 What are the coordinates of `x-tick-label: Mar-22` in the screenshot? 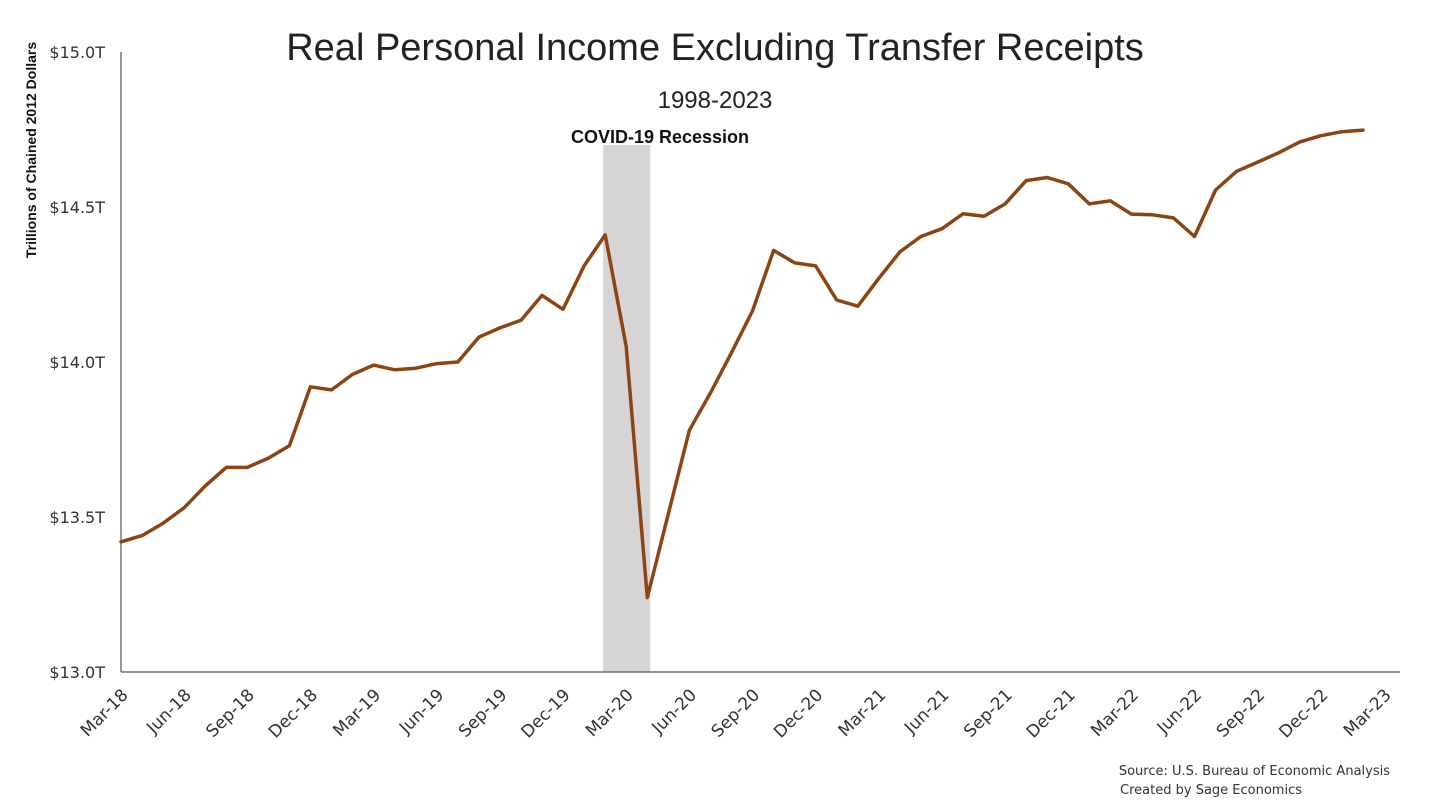 It's located at (1115, 713).